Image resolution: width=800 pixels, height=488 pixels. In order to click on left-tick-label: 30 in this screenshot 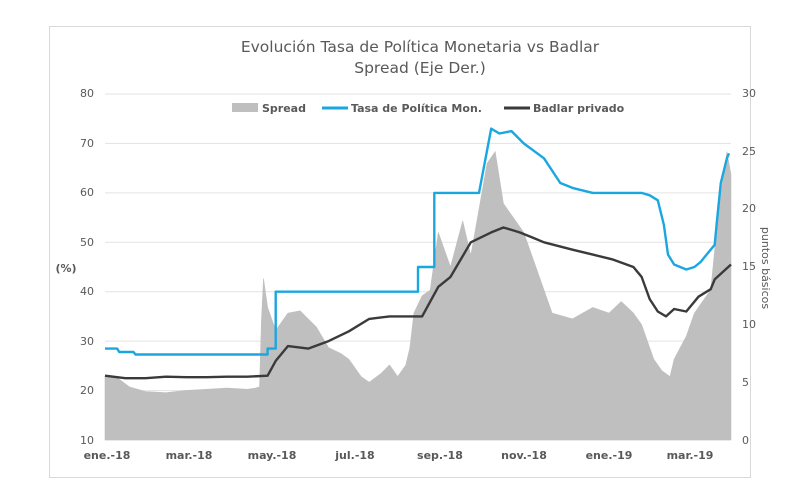, I will do `click(87, 341)`.